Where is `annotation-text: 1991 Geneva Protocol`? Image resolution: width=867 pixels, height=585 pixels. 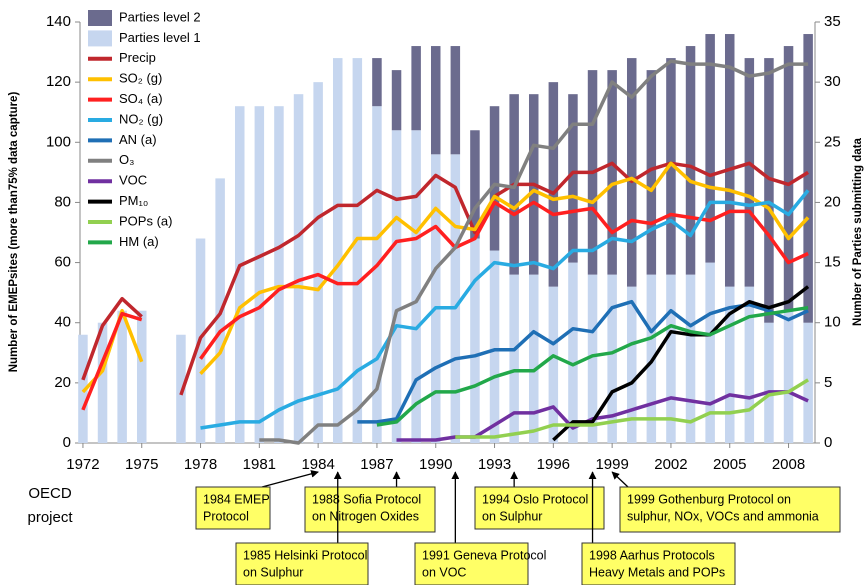
annotation-text: 1991 Geneva Protocol is located at coordinates (484, 555).